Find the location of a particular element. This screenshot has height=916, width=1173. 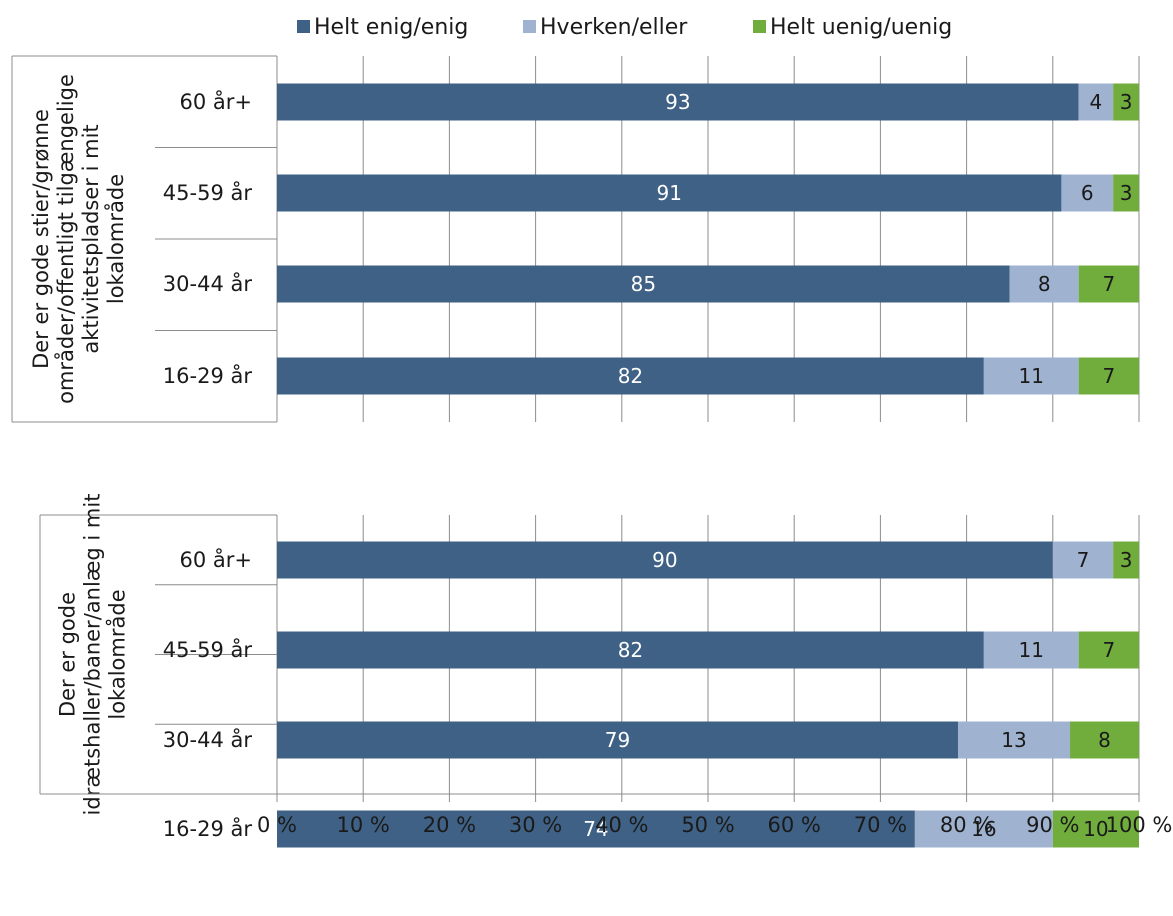

x-tick-label: 0 % is located at coordinates (277, 825).